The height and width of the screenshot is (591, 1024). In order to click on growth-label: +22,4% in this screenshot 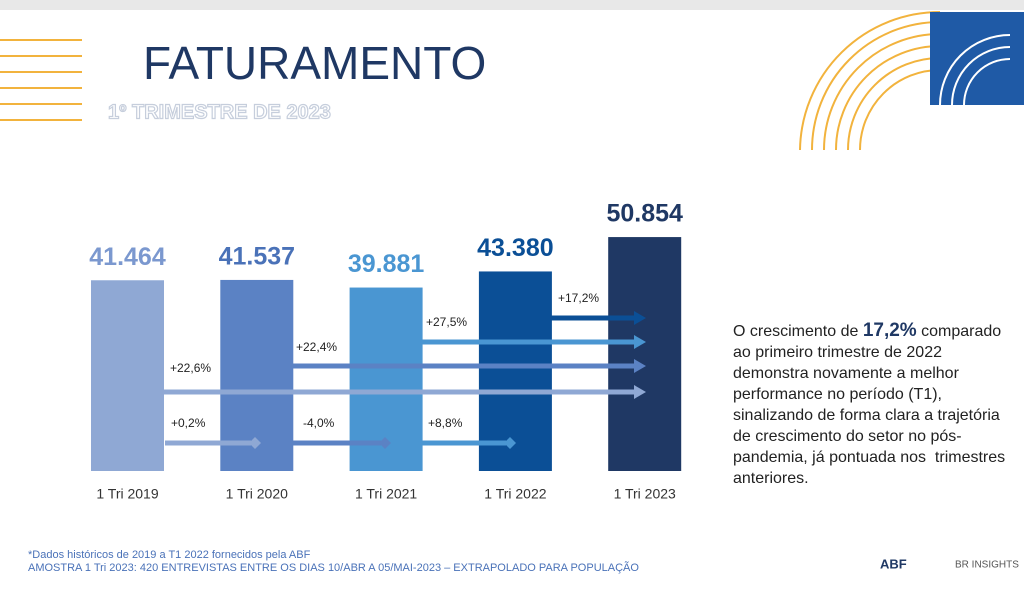, I will do `click(316, 347)`.